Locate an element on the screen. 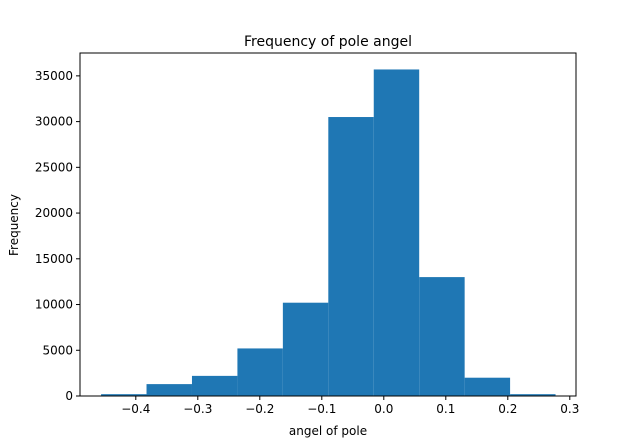 The image size is (640, 444). y-axis-ticks: 0 5000 10000 15000 20000 25000 30000 35000 is located at coordinates (57, 236).